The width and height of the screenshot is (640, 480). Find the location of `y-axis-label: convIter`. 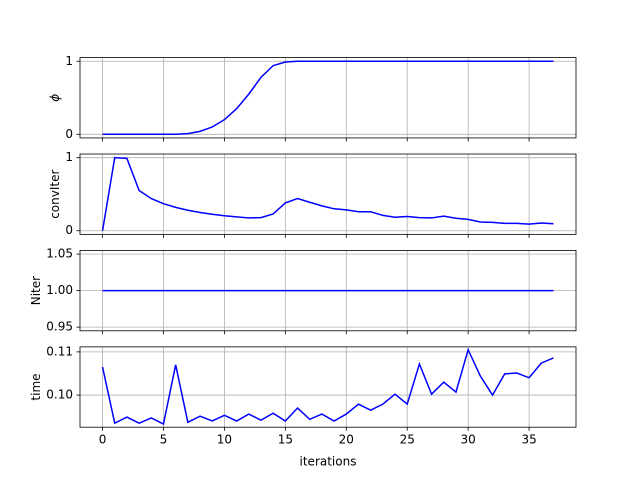

y-axis-label: convIter is located at coordinates (55, 194).